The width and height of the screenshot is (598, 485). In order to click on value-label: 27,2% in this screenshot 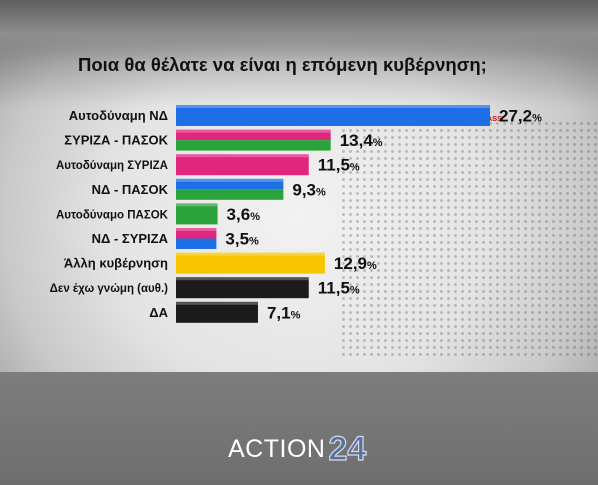, I will do `click(520, 116)`.